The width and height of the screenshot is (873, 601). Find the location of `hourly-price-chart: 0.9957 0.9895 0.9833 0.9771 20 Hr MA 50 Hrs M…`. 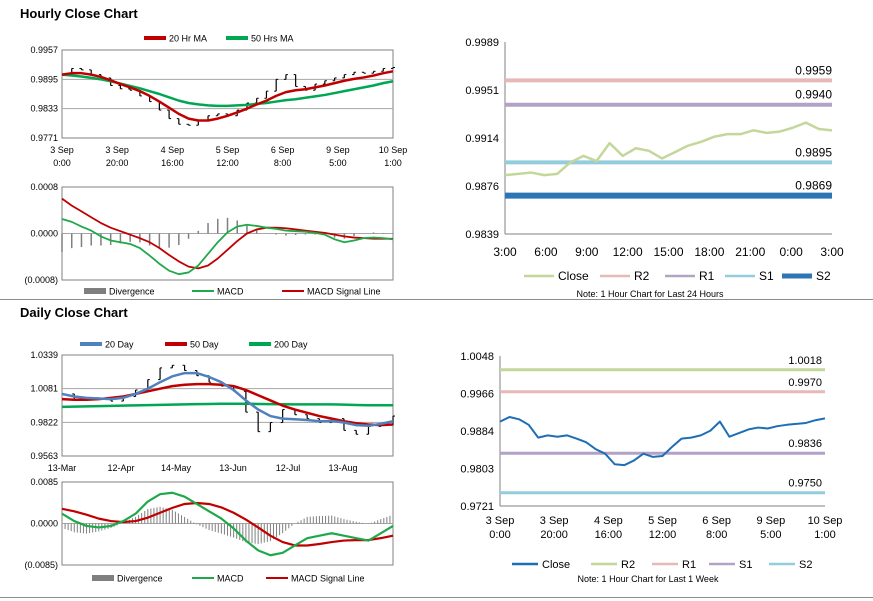

hourly-price-chart: 0.9957 0.9895 0.9833 0.9771 20 Hr MA 50 Hrs M… is located at coordinates (218, 101).